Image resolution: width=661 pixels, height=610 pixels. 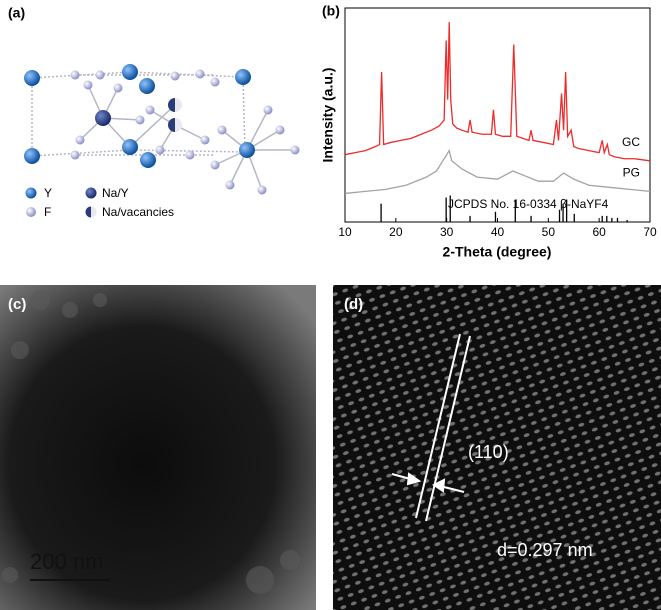 What do you see at coordinates (650, 232) in the screenshot?
I see `x-tick-label: 70` at bounding box center [650, 232].